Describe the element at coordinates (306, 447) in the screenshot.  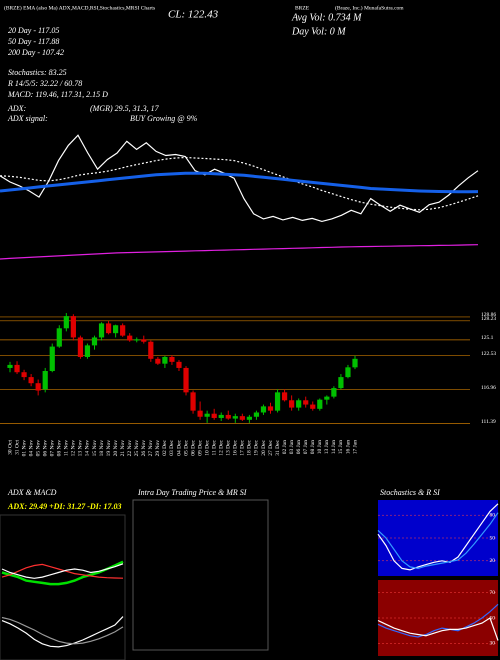
I see `x-tick-label: 07 Jan` at that location.